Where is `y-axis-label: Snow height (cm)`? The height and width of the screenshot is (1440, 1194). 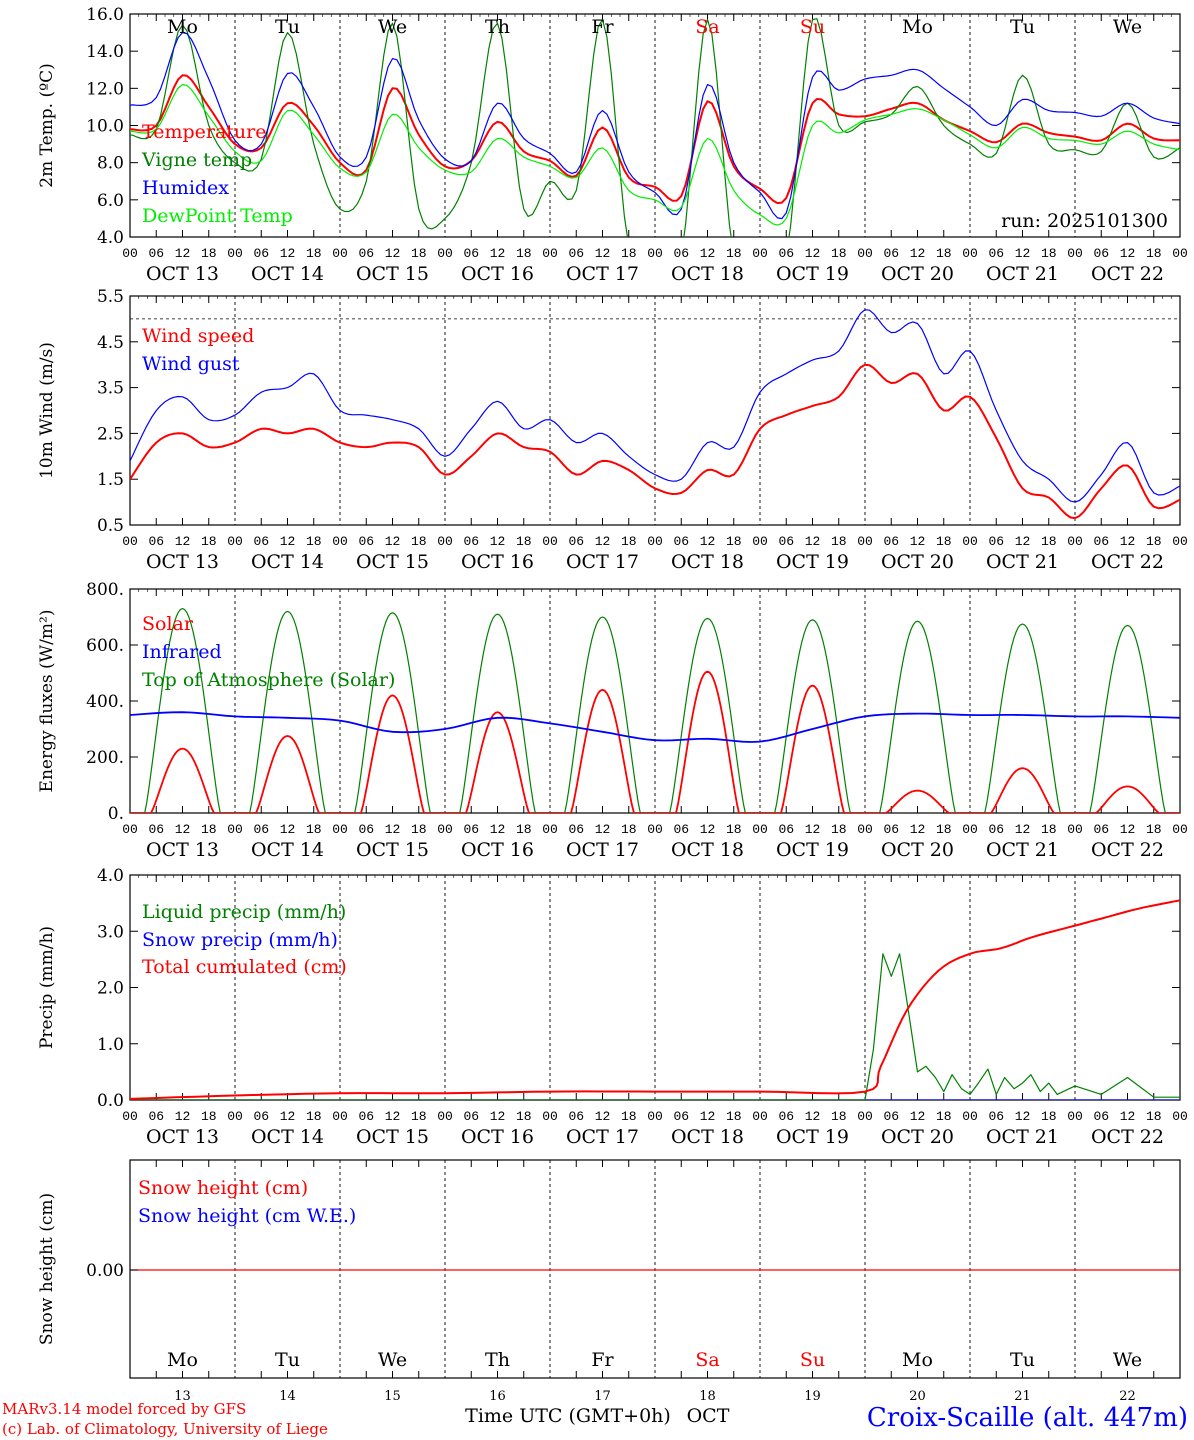
y-axis-label: Snow height (cm) is located at coordinates (47, 1269).